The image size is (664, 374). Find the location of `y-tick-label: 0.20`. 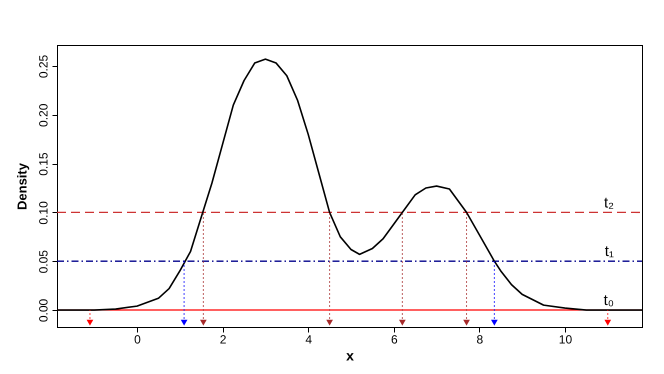

y-tick-label: 0.20 is located at coordinates (43, 115).